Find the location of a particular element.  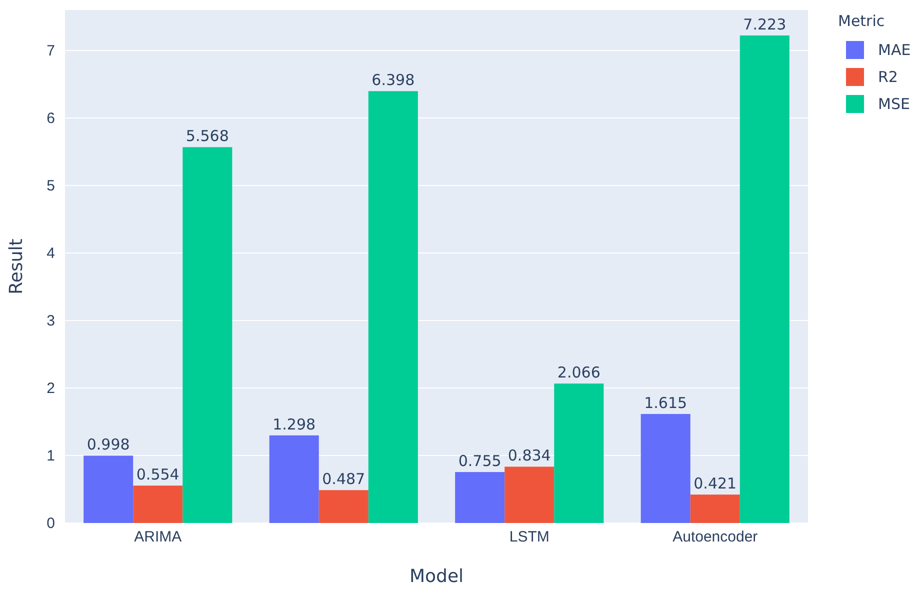

y-tick-label: 1 is located at coordinates (50, 455).